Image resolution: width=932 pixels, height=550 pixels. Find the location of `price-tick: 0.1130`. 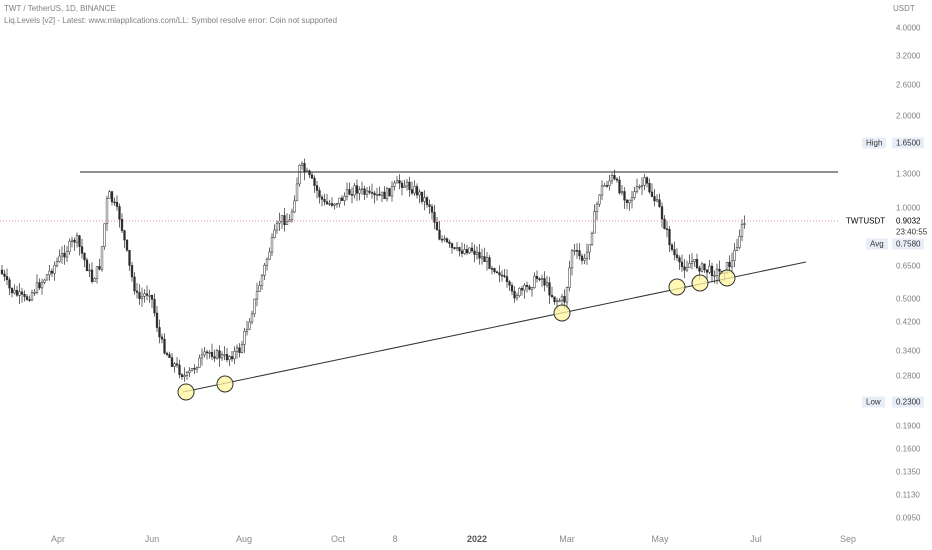

price-tick: 0.1130 is located at coordinates (908, 495).